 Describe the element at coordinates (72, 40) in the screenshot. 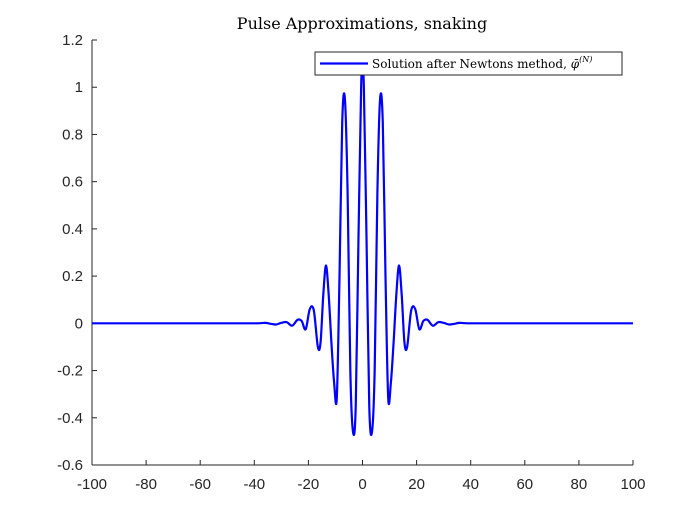

I see `y-tick-label: 1.2` at that location.